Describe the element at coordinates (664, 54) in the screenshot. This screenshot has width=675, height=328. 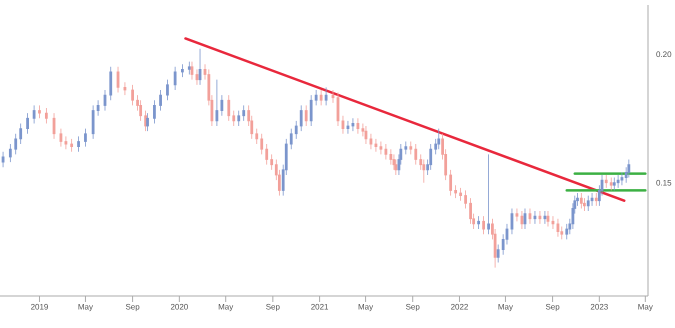
I see `y-tick-label: 0.20` at that location.